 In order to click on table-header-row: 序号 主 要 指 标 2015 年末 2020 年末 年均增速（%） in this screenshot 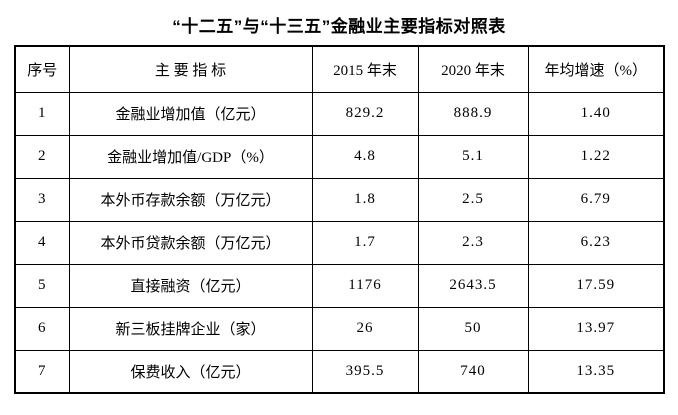, I will do `click(339, 69)`.